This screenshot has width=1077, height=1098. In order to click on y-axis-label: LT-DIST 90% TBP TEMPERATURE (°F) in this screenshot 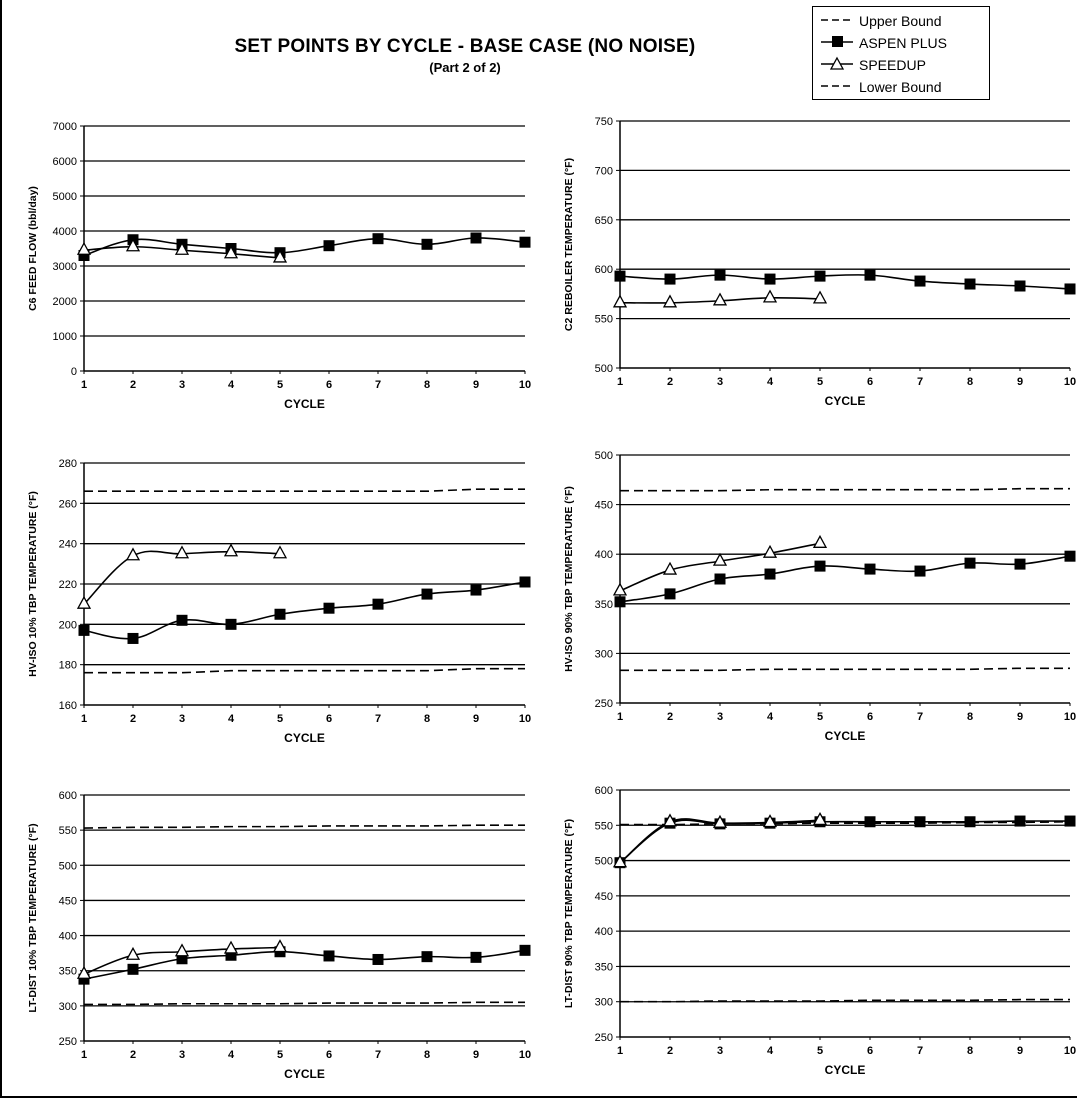, I will do `click(569, 913)`.